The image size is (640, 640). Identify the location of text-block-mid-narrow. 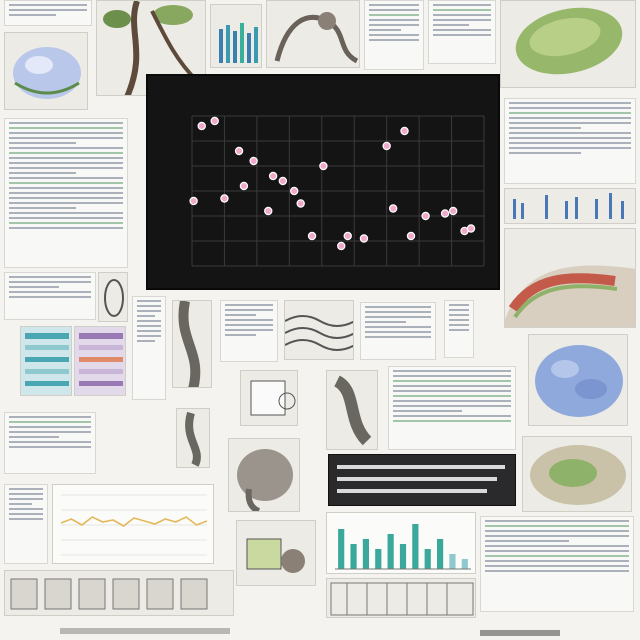
(149, 348).